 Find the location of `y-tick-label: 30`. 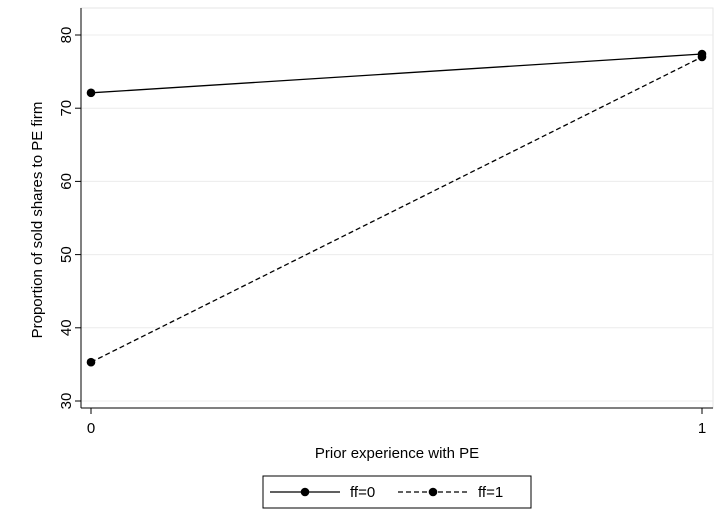

y-tick-label: 30 is located at coordinates (66, 401).